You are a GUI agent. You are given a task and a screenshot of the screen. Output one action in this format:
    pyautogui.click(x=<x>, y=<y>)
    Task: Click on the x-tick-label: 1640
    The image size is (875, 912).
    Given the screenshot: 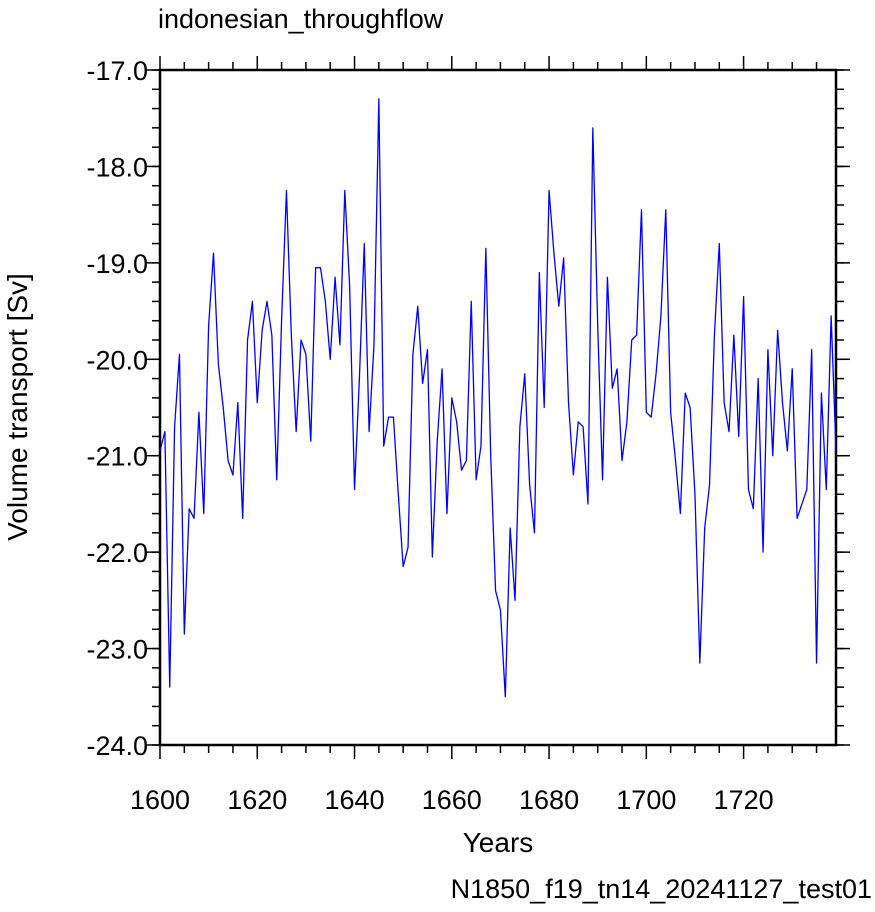 What is the action you would take?
    pyautogui.click(x=354, y=800)
    